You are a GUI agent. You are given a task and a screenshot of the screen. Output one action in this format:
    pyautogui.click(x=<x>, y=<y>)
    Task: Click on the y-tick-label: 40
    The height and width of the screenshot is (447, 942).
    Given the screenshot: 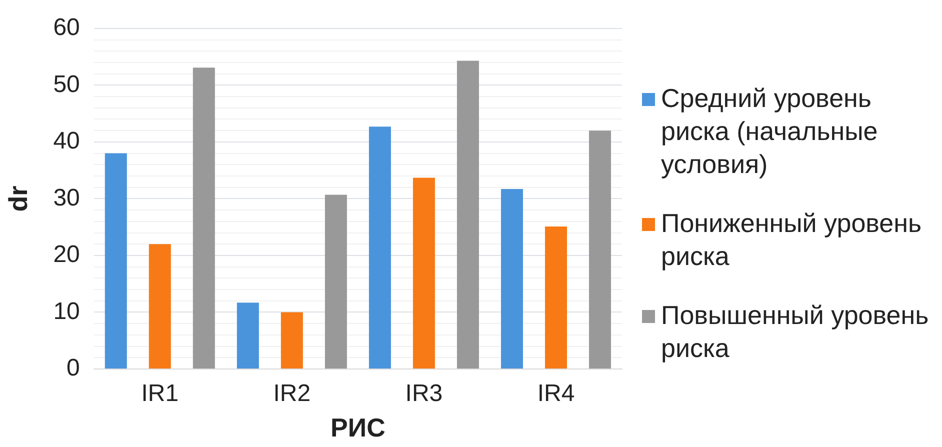 What is the action you would take?
    pyautogui.click(x=66, y=141)
    